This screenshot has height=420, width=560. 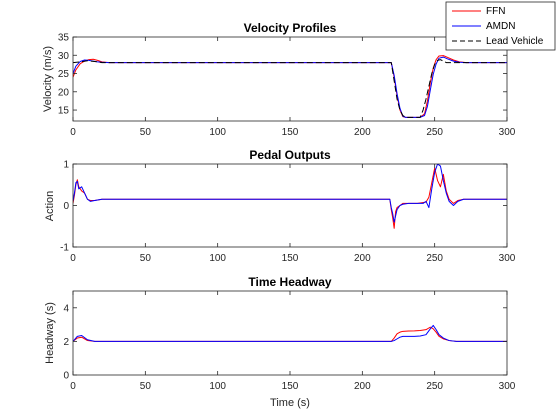 What do you see at coordinates (507, 386) in the screenshot?
I see `time-headway-xtick-label: 300` at bounding box center [507, 386].